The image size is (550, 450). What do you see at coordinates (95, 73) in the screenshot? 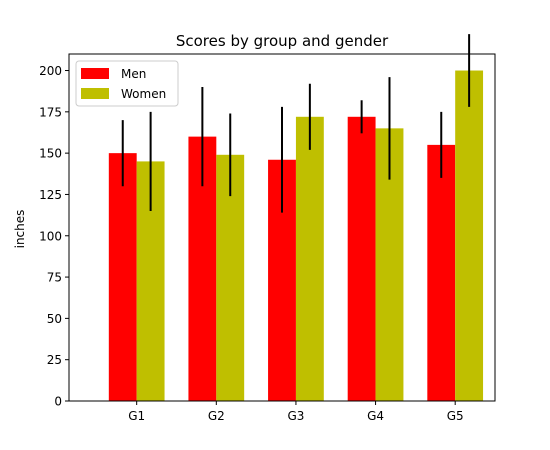
I see `legend-swatch-men` at bounding box center [95, 73].